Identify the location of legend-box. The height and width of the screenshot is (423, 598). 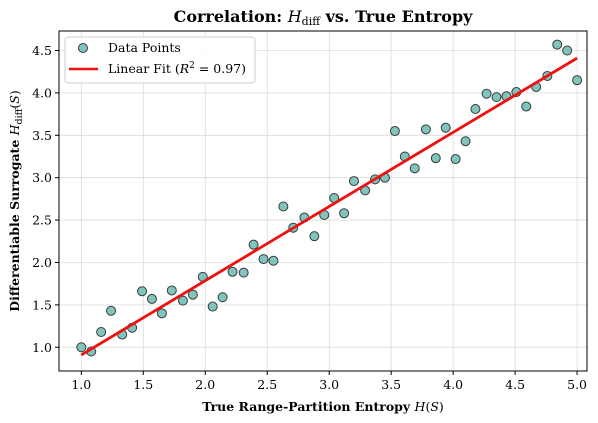
(160, 60).